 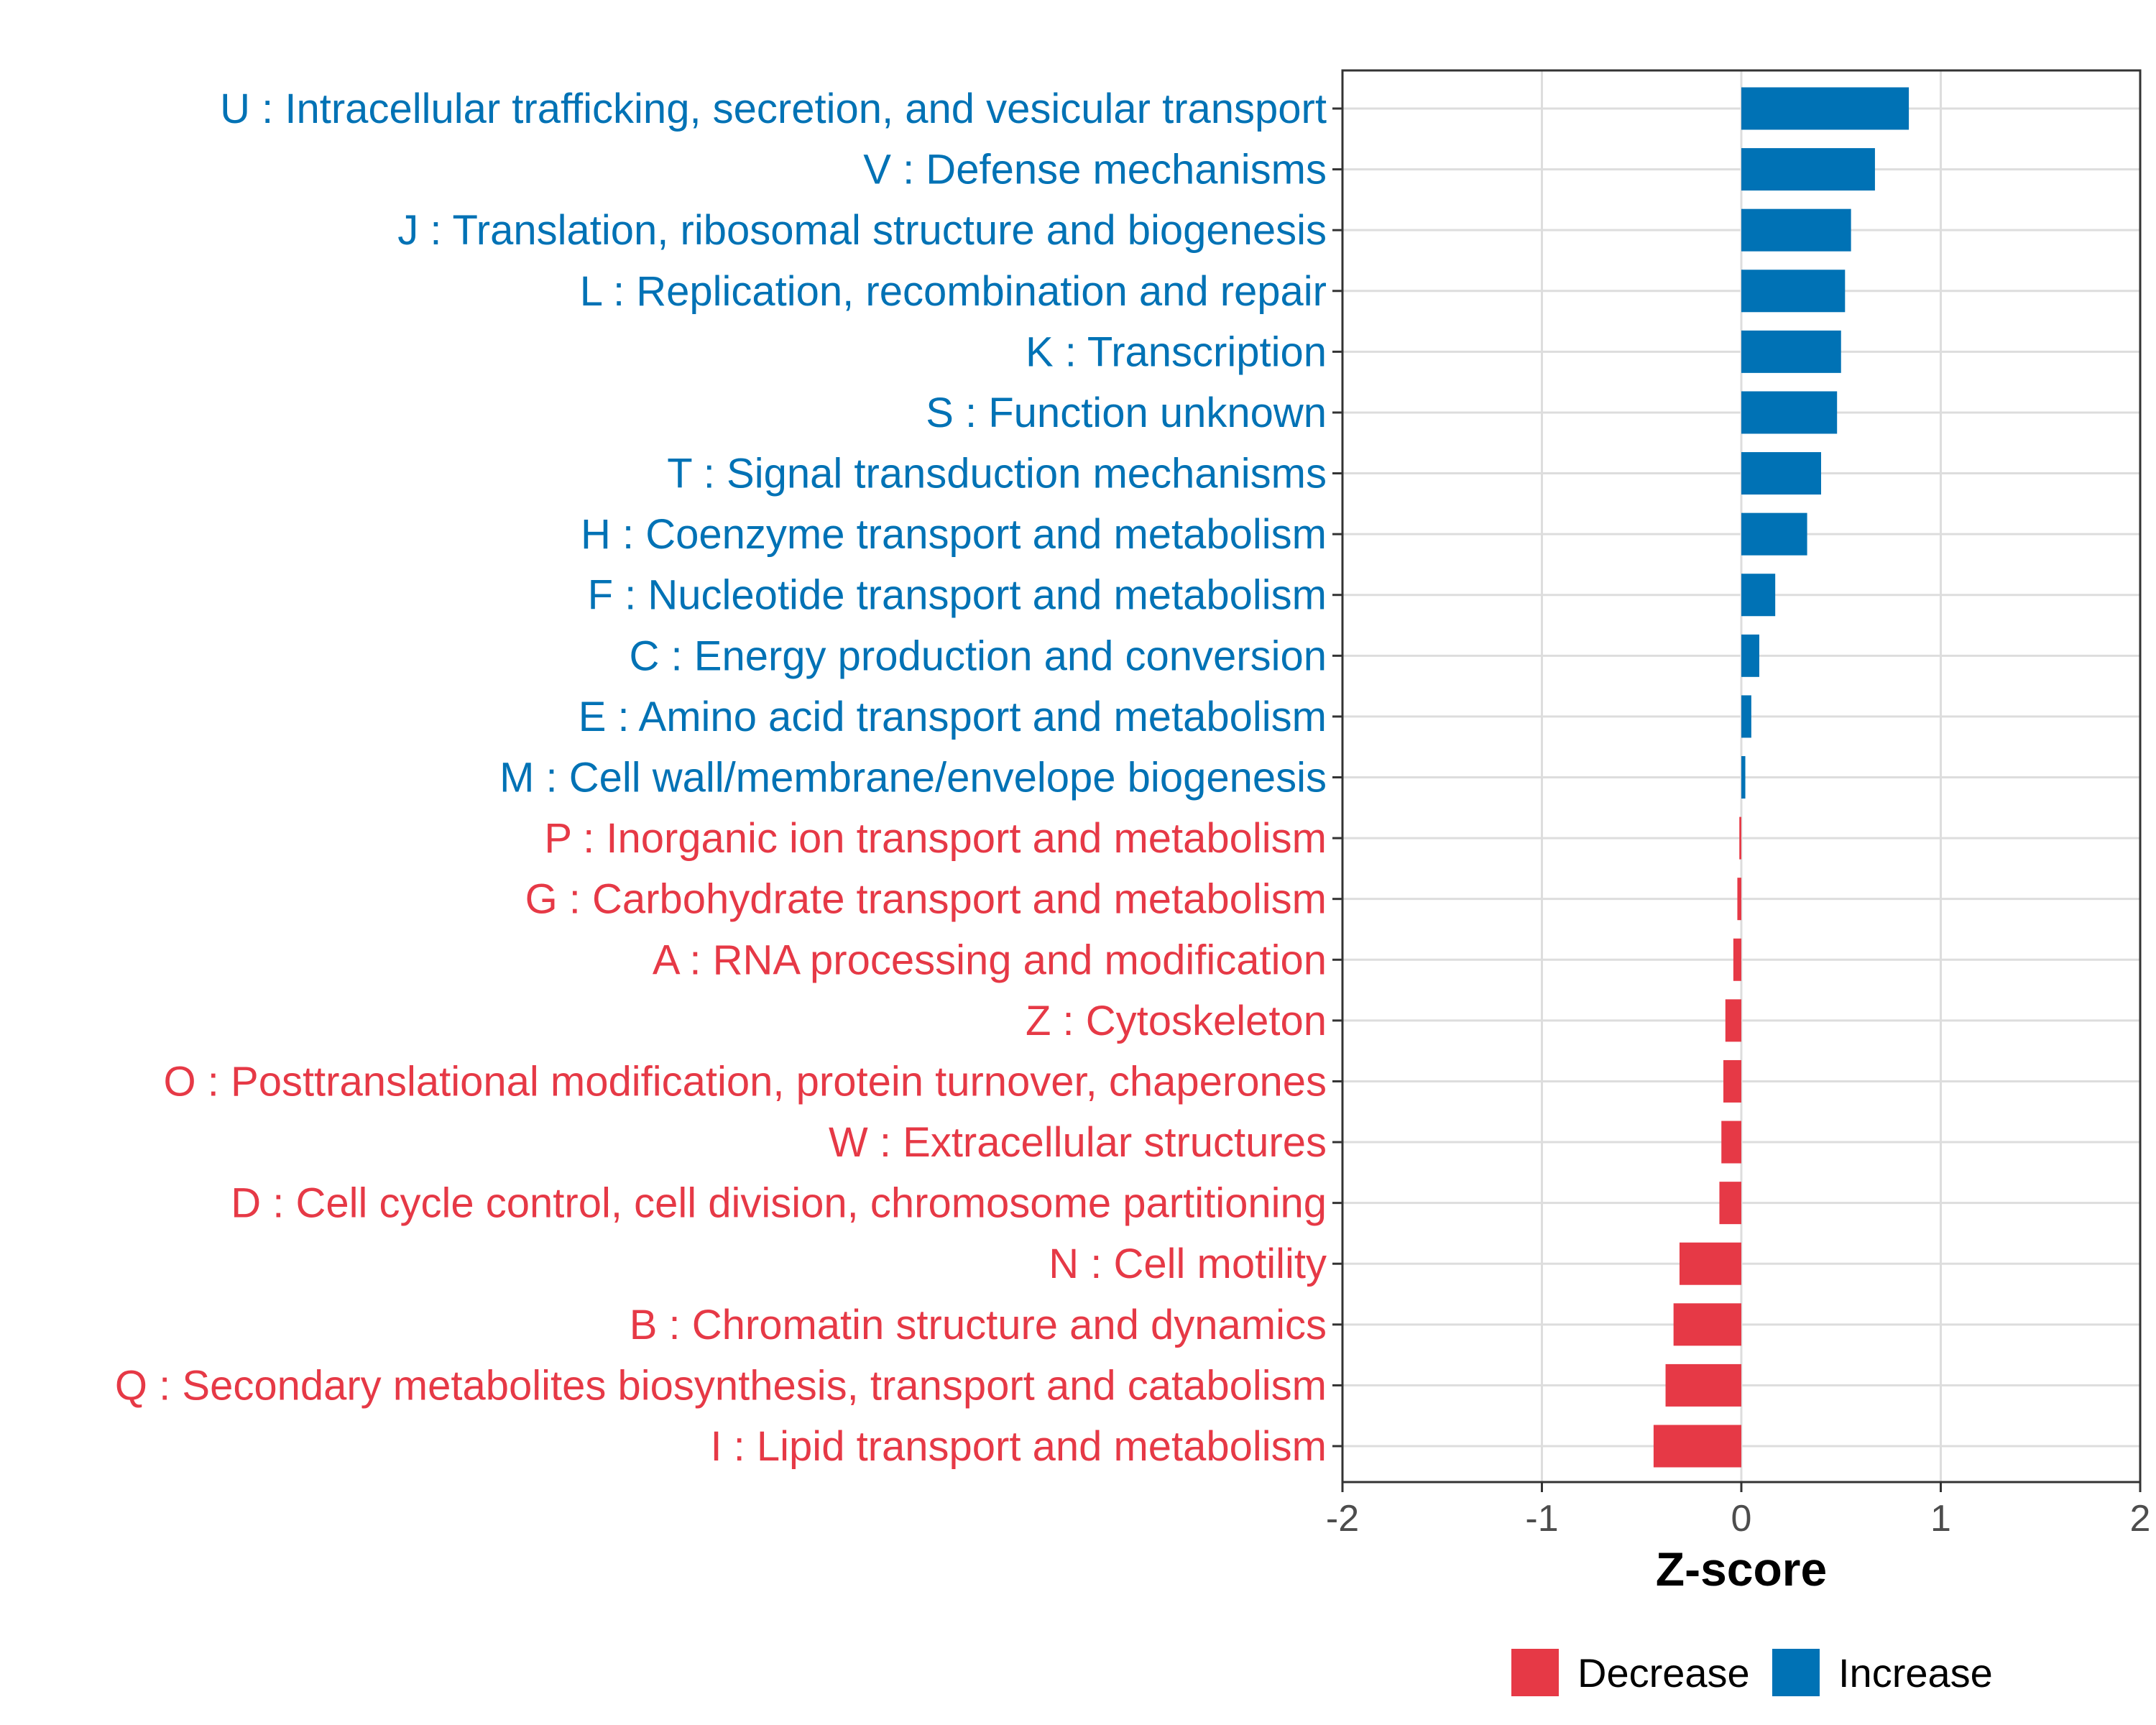 What do you see at coordinates (2140, 1519) in the screenshot?
I see `x-tick-label: 2` at bounding box center [2140, 1519].